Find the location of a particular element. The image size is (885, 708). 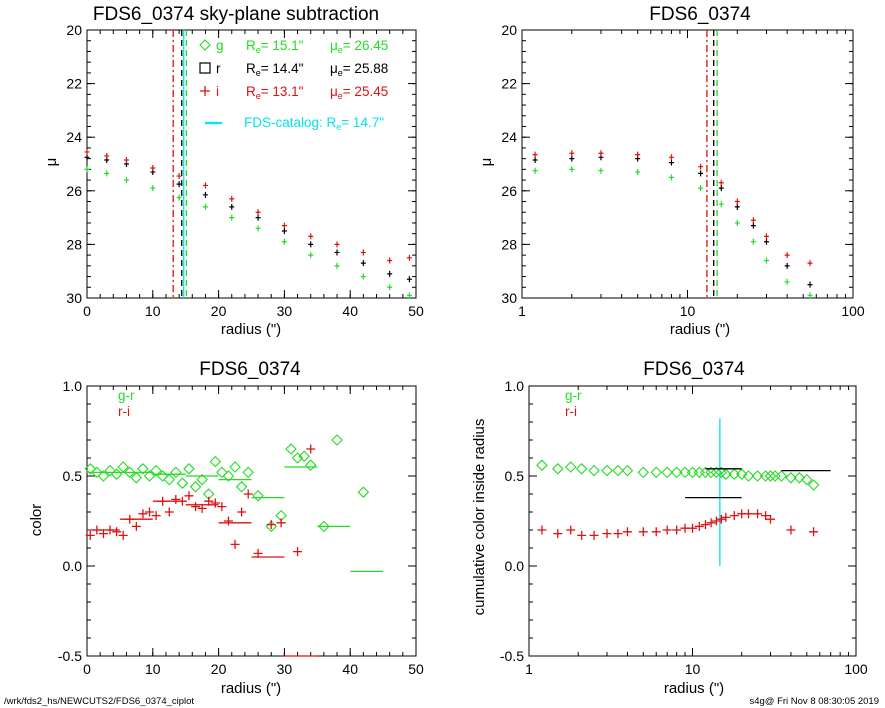

y-tick-label: 30 is located at coordinates (509, 298).